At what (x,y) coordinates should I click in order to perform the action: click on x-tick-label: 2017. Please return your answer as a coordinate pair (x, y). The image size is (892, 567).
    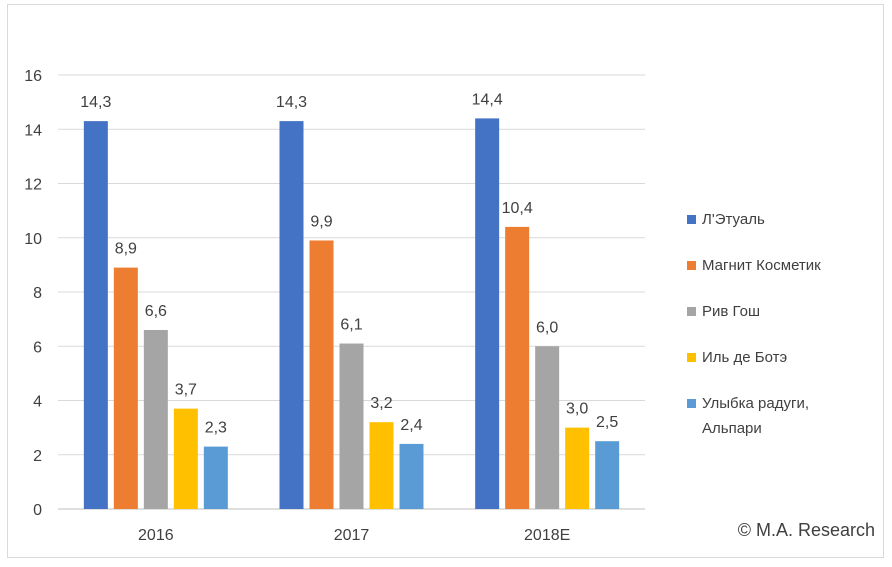
    Looking at the image, I should click on (352, 535).